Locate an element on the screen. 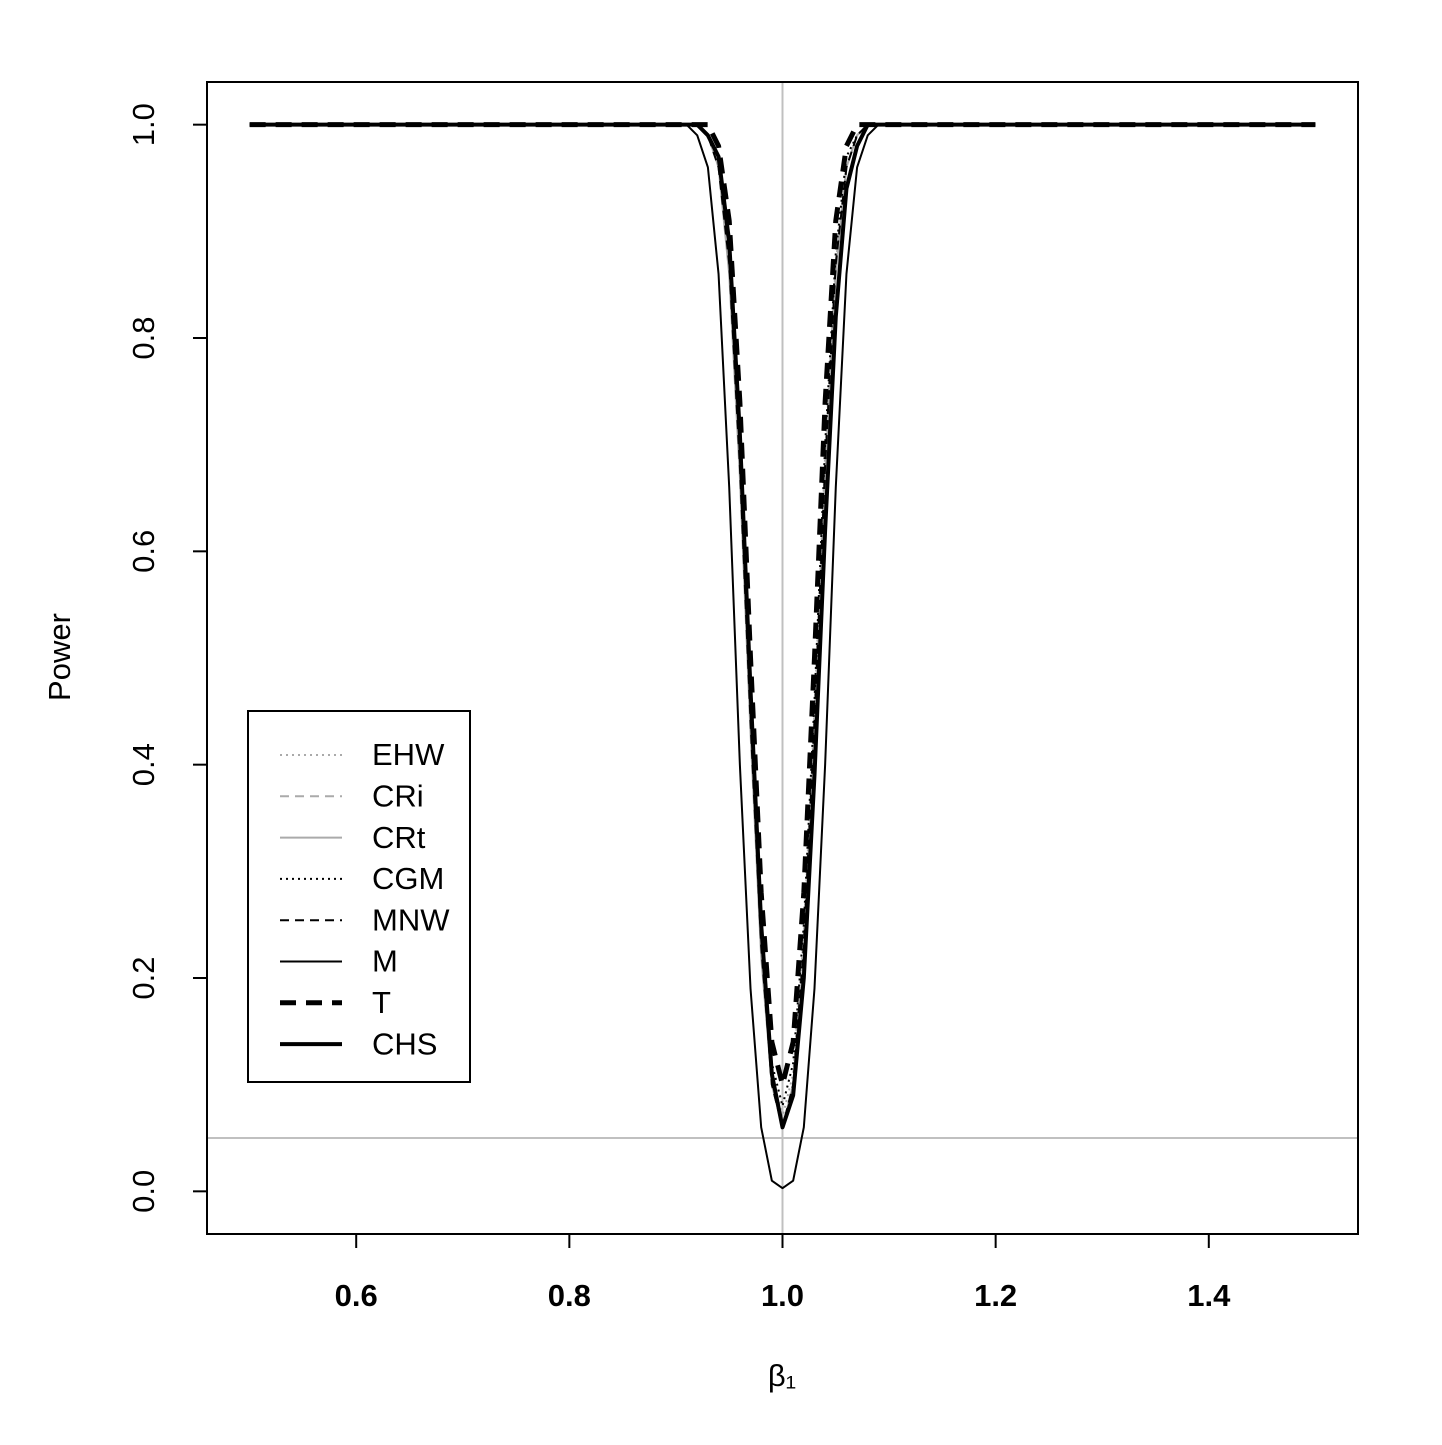 The height and width of the screenshot is (1445, 1442). y-tick-label: 0.2 is located at coordinates (143, 977).